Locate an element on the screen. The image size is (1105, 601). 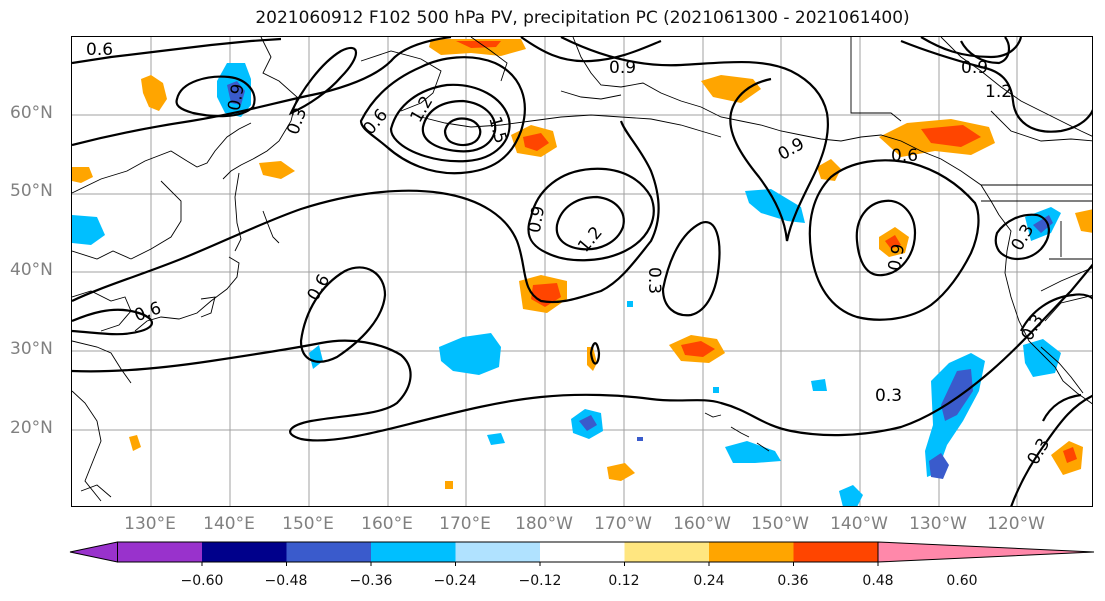
lat-label-30n: 30°N is located at coordinates (31, 349).